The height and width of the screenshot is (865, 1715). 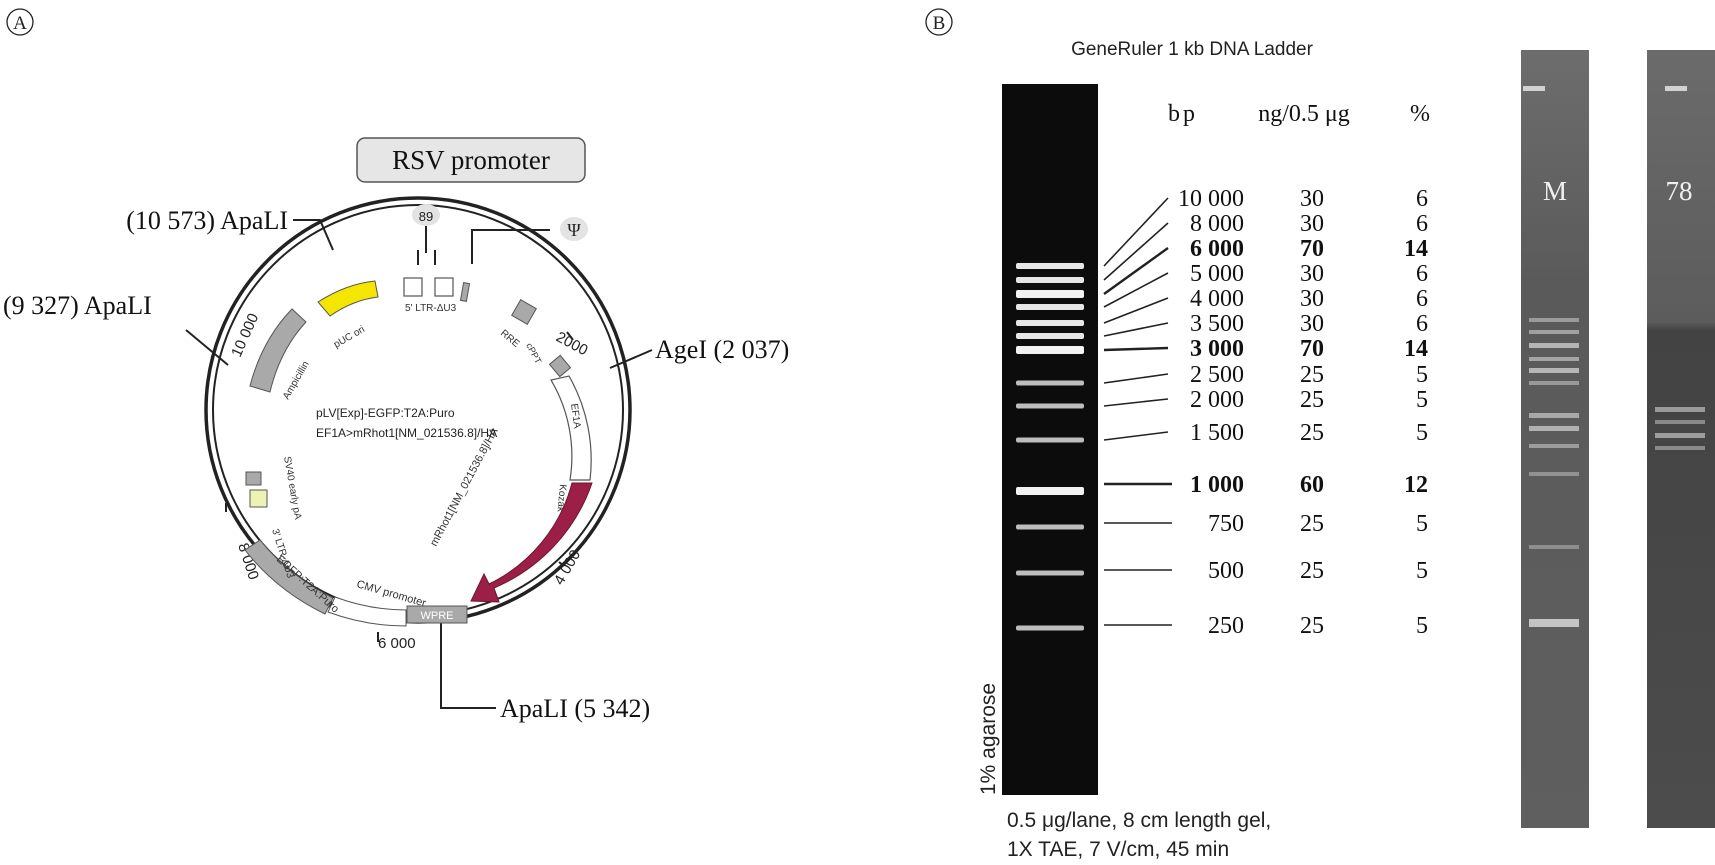 I want to click on ef1a-label: EF1A, so click(x=575, y=416).